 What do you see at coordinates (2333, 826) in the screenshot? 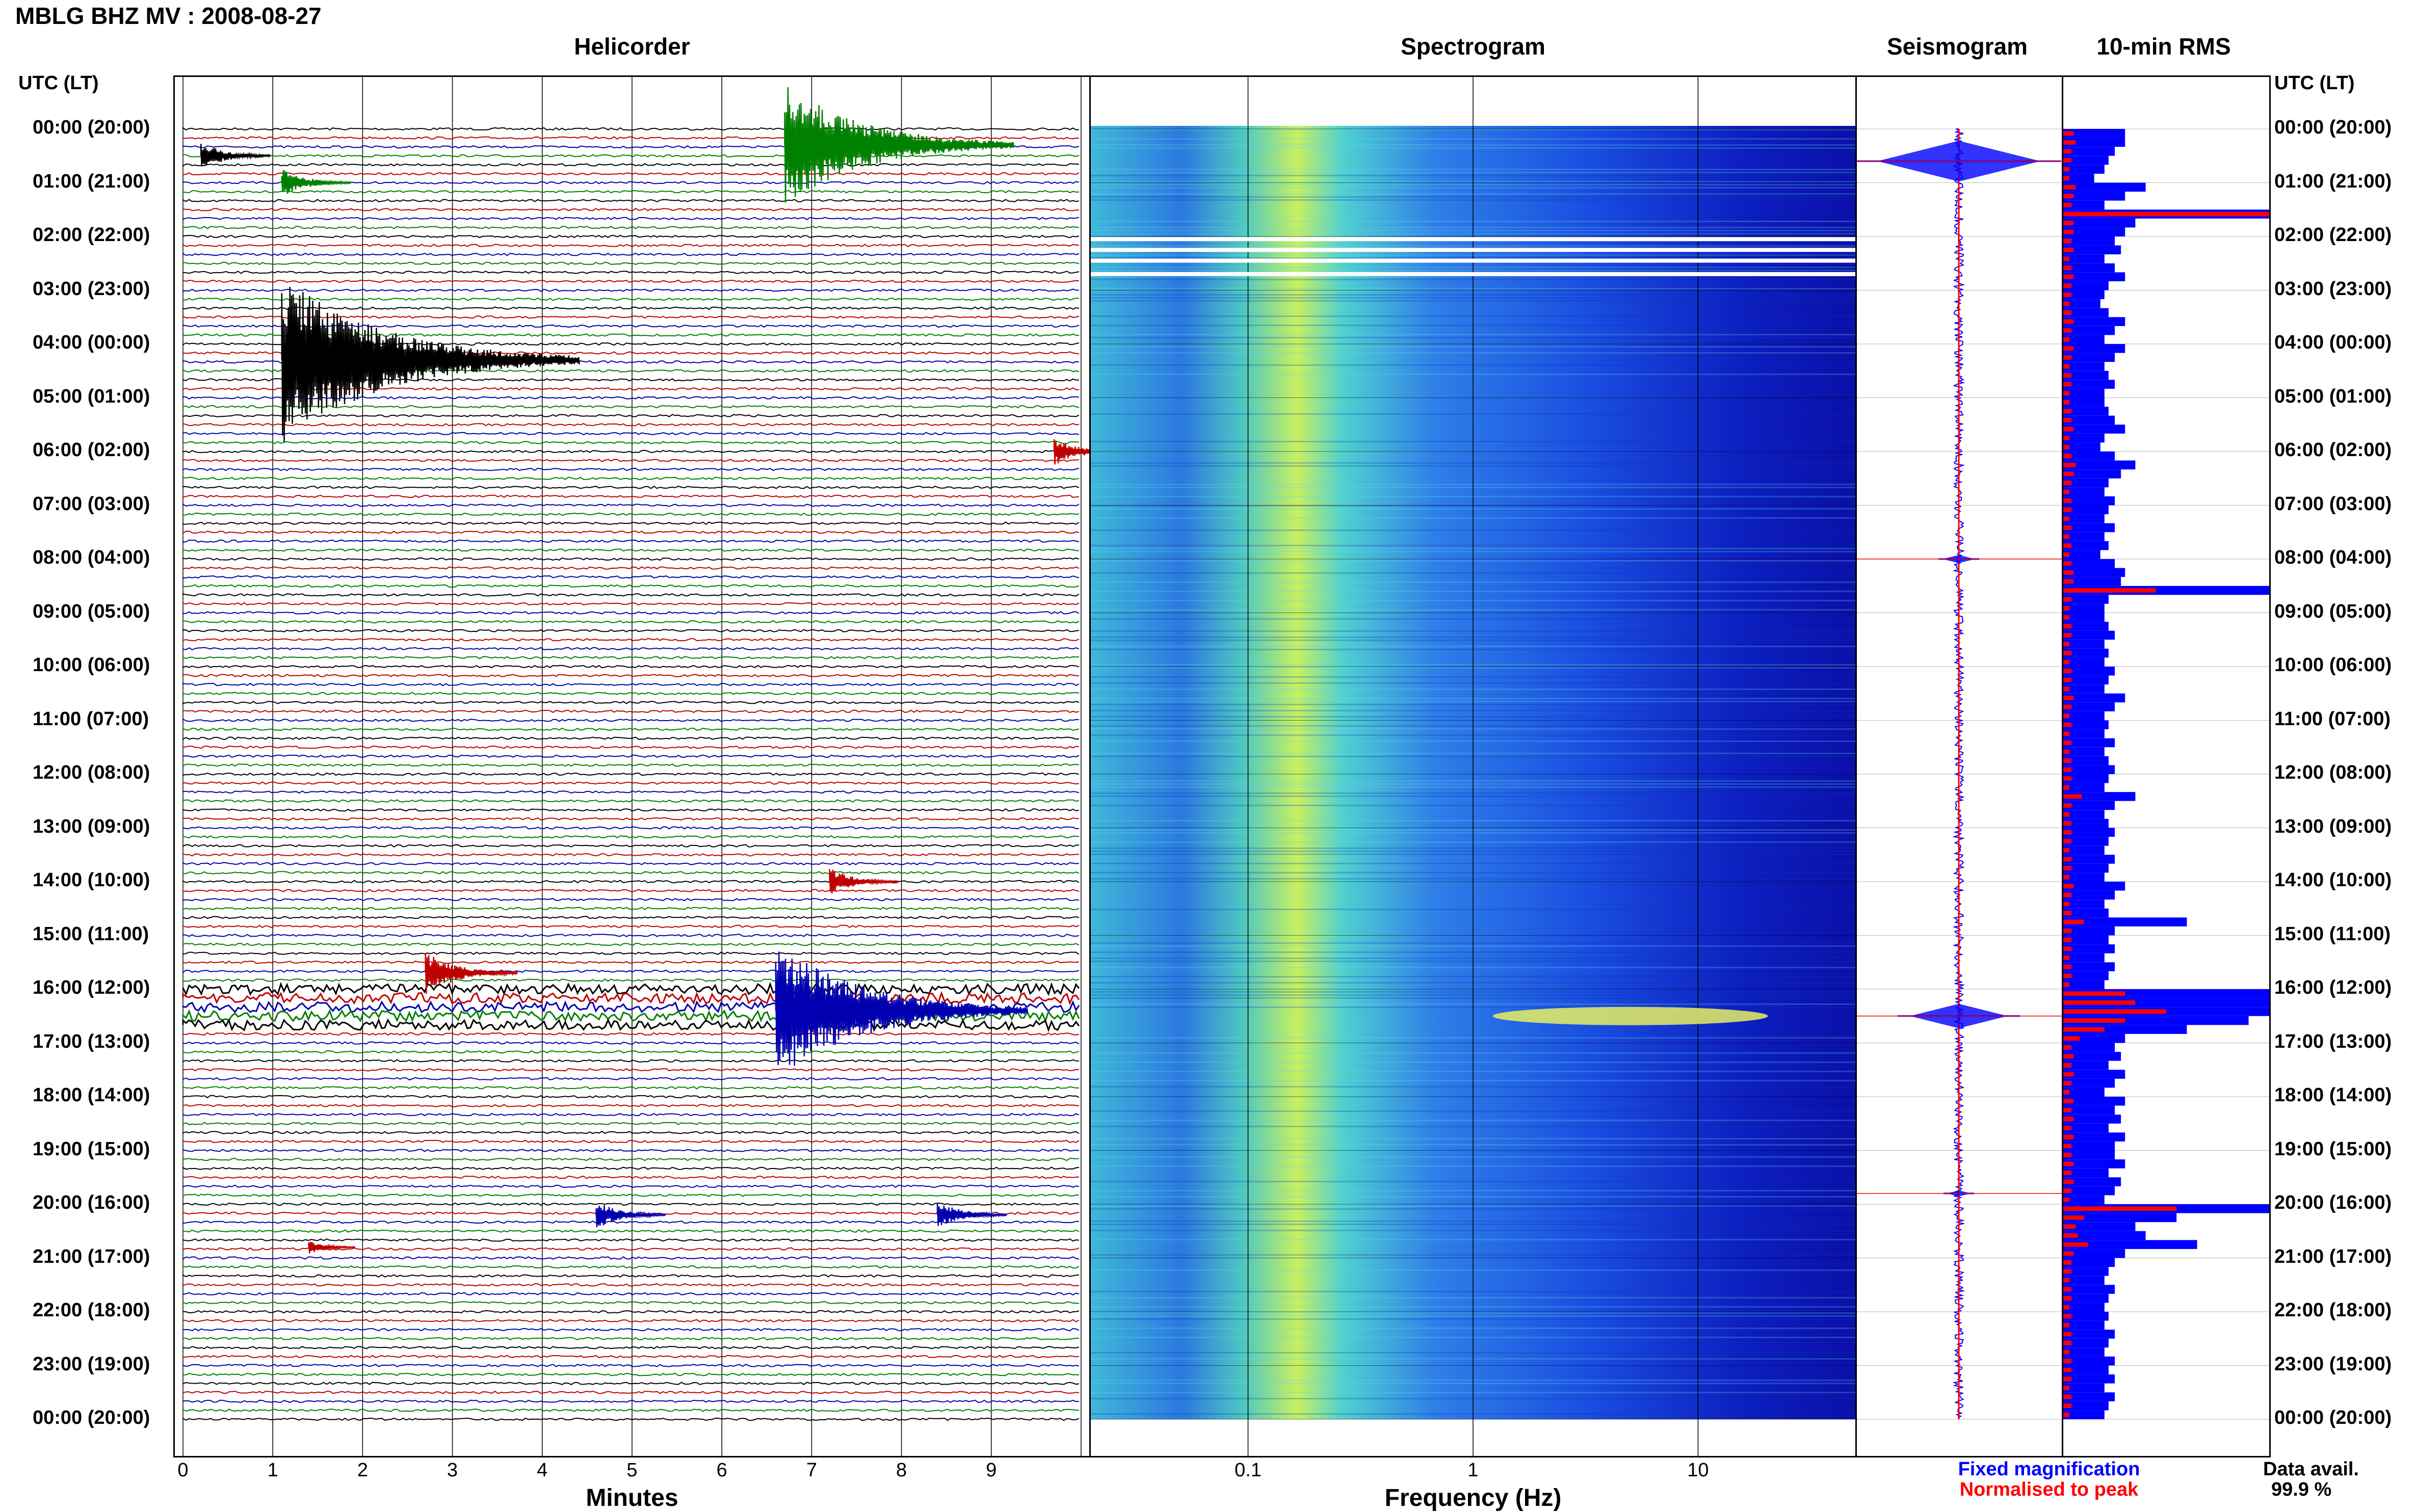
I see `time-label-right: 13:00 (09:00)` at bounding box center [2333, 826].